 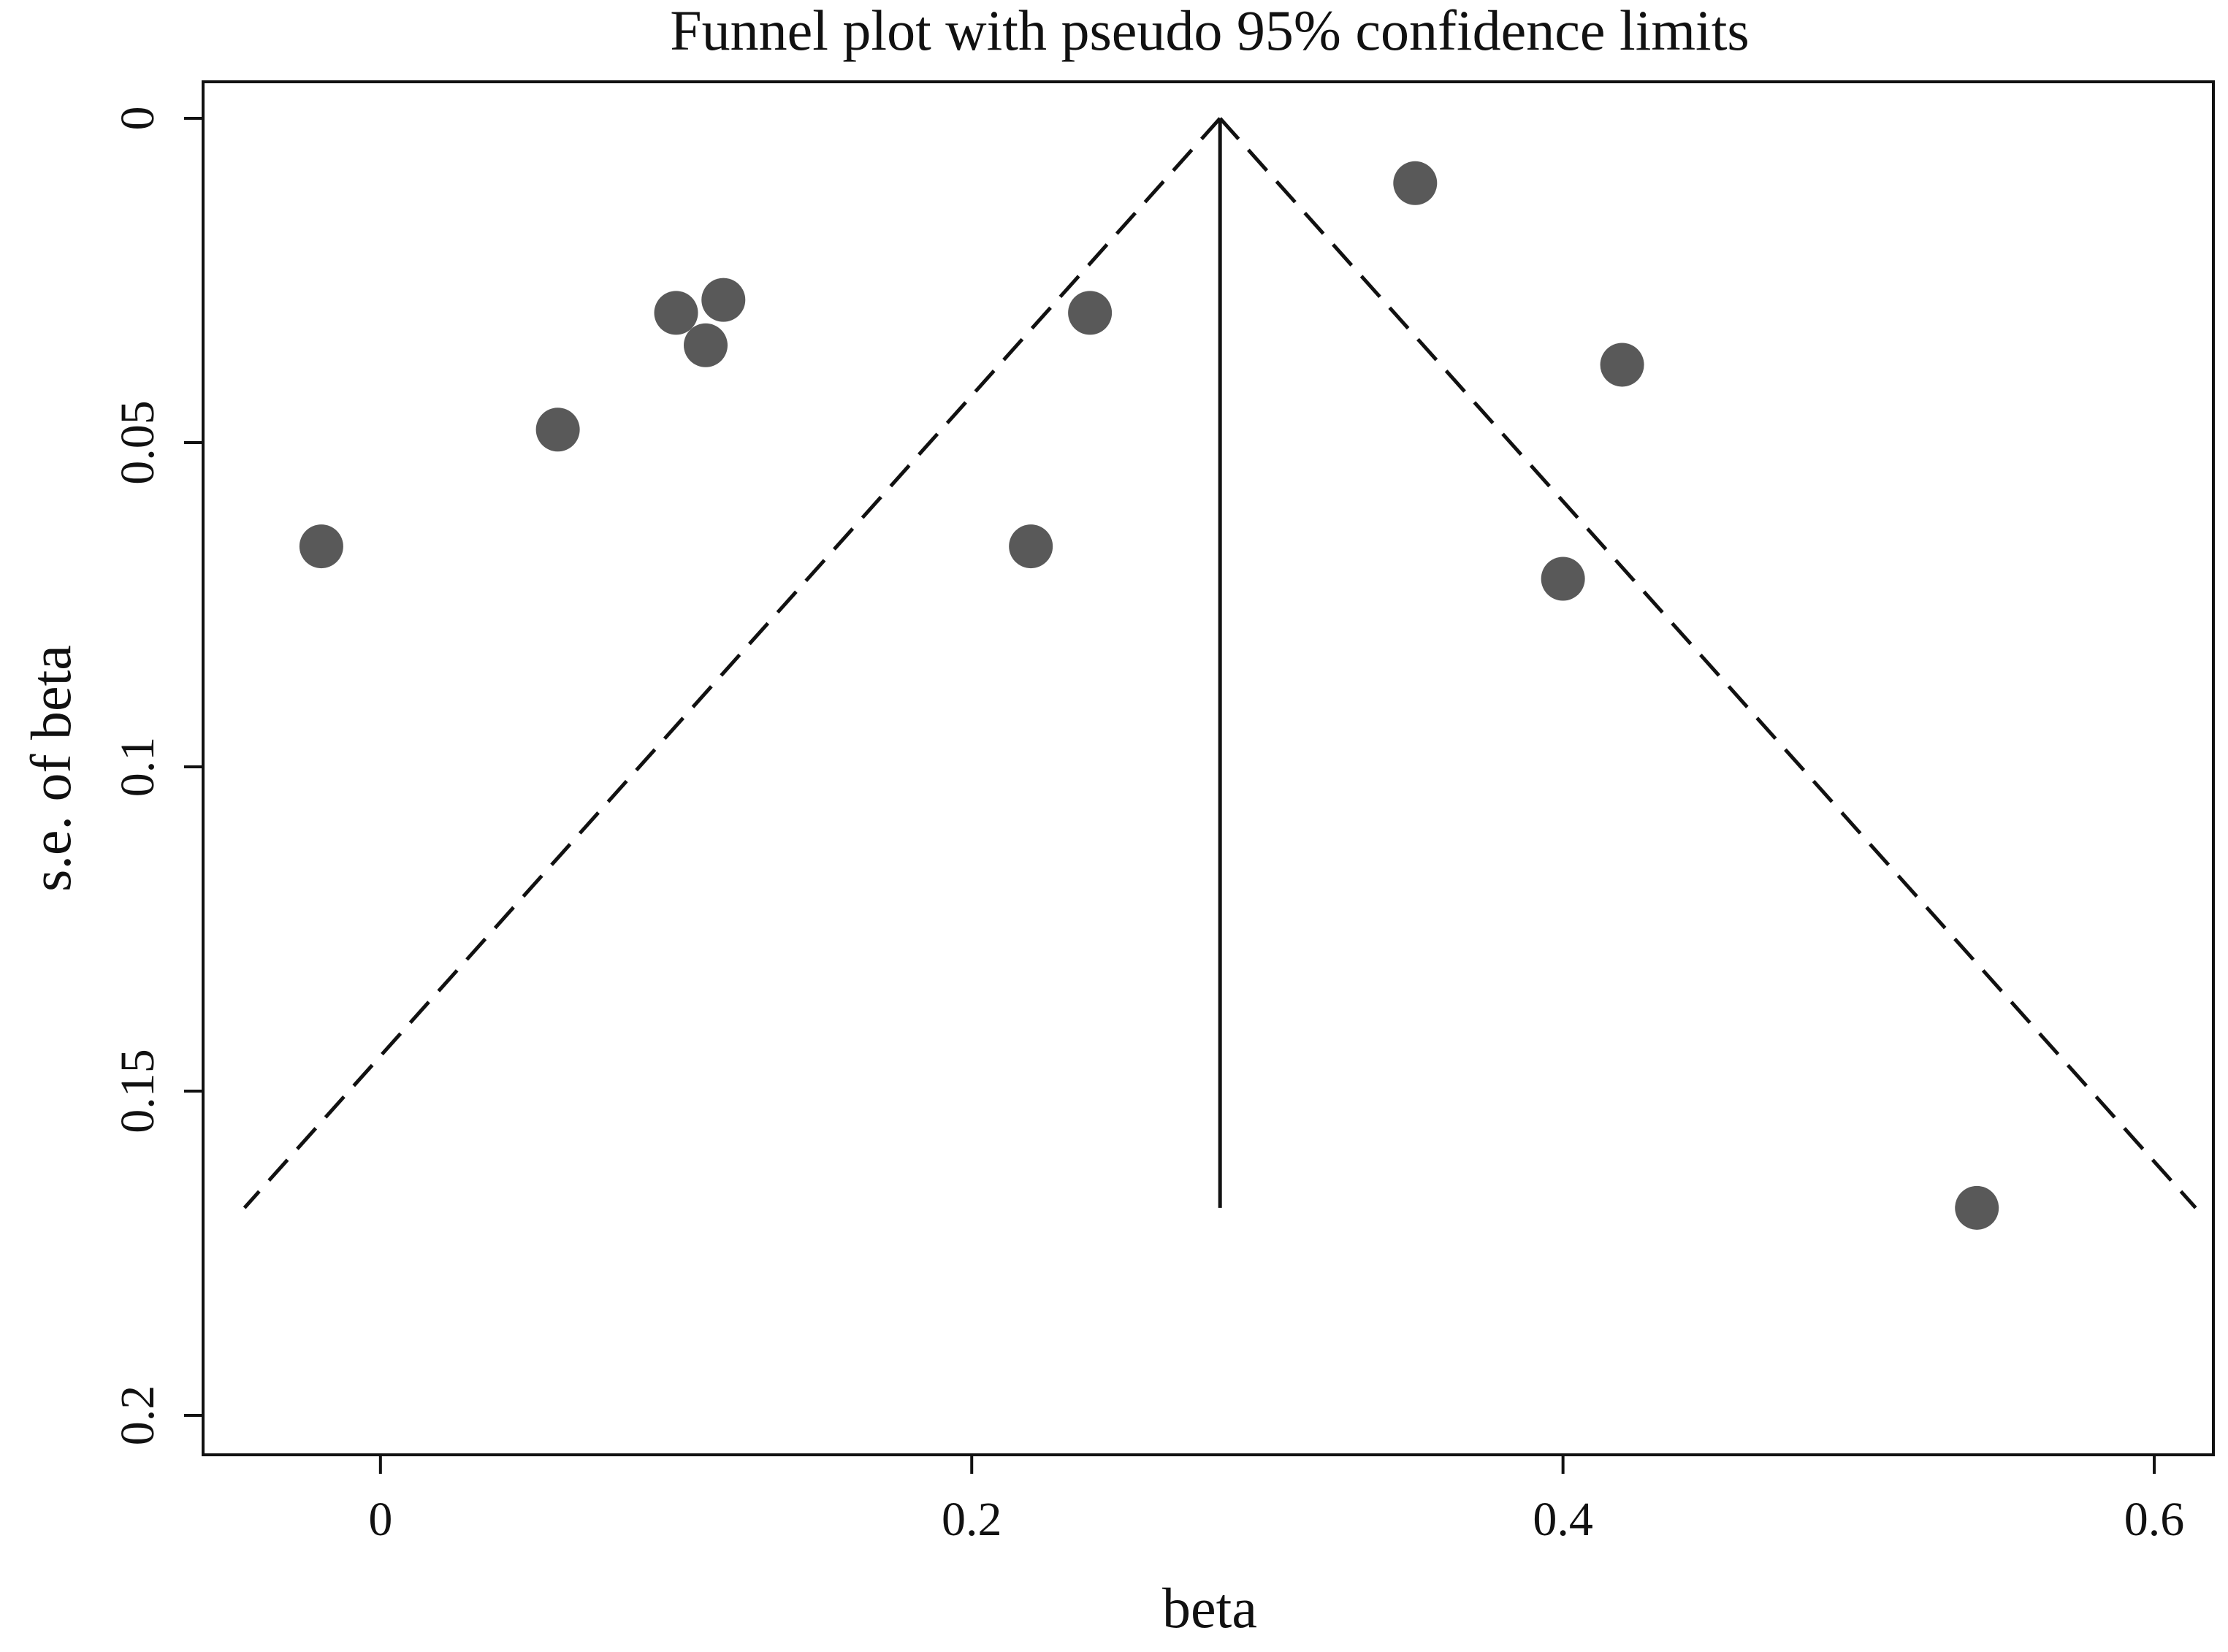 I want to click on x-axis-label: beta, so click(x=1209, y=1608).